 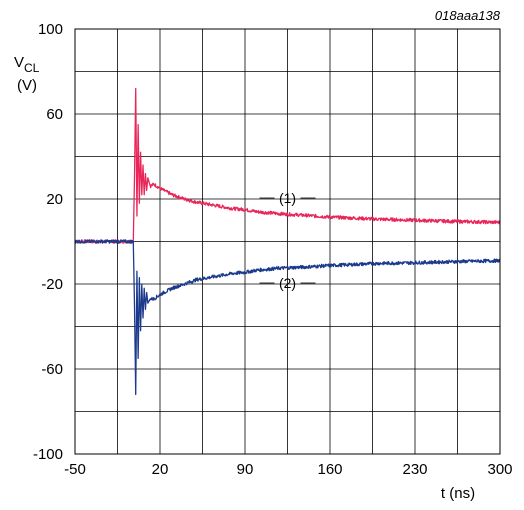 I want to click on x-tick-label: 300, so click(x=499, y=469).